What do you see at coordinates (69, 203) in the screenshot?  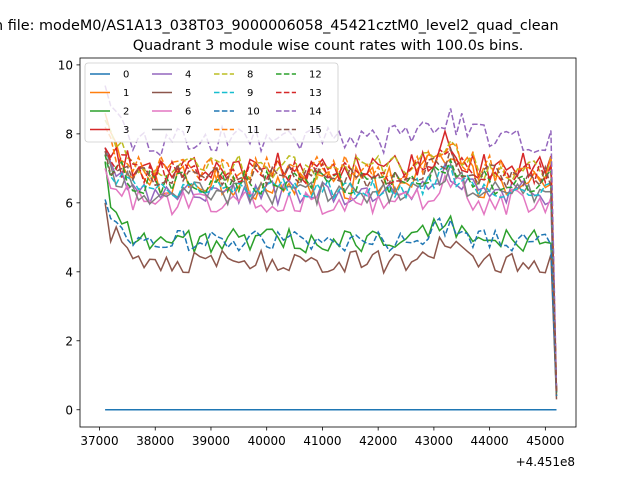 I see `y-tick-label: 6` at bounding box center [69, 203].